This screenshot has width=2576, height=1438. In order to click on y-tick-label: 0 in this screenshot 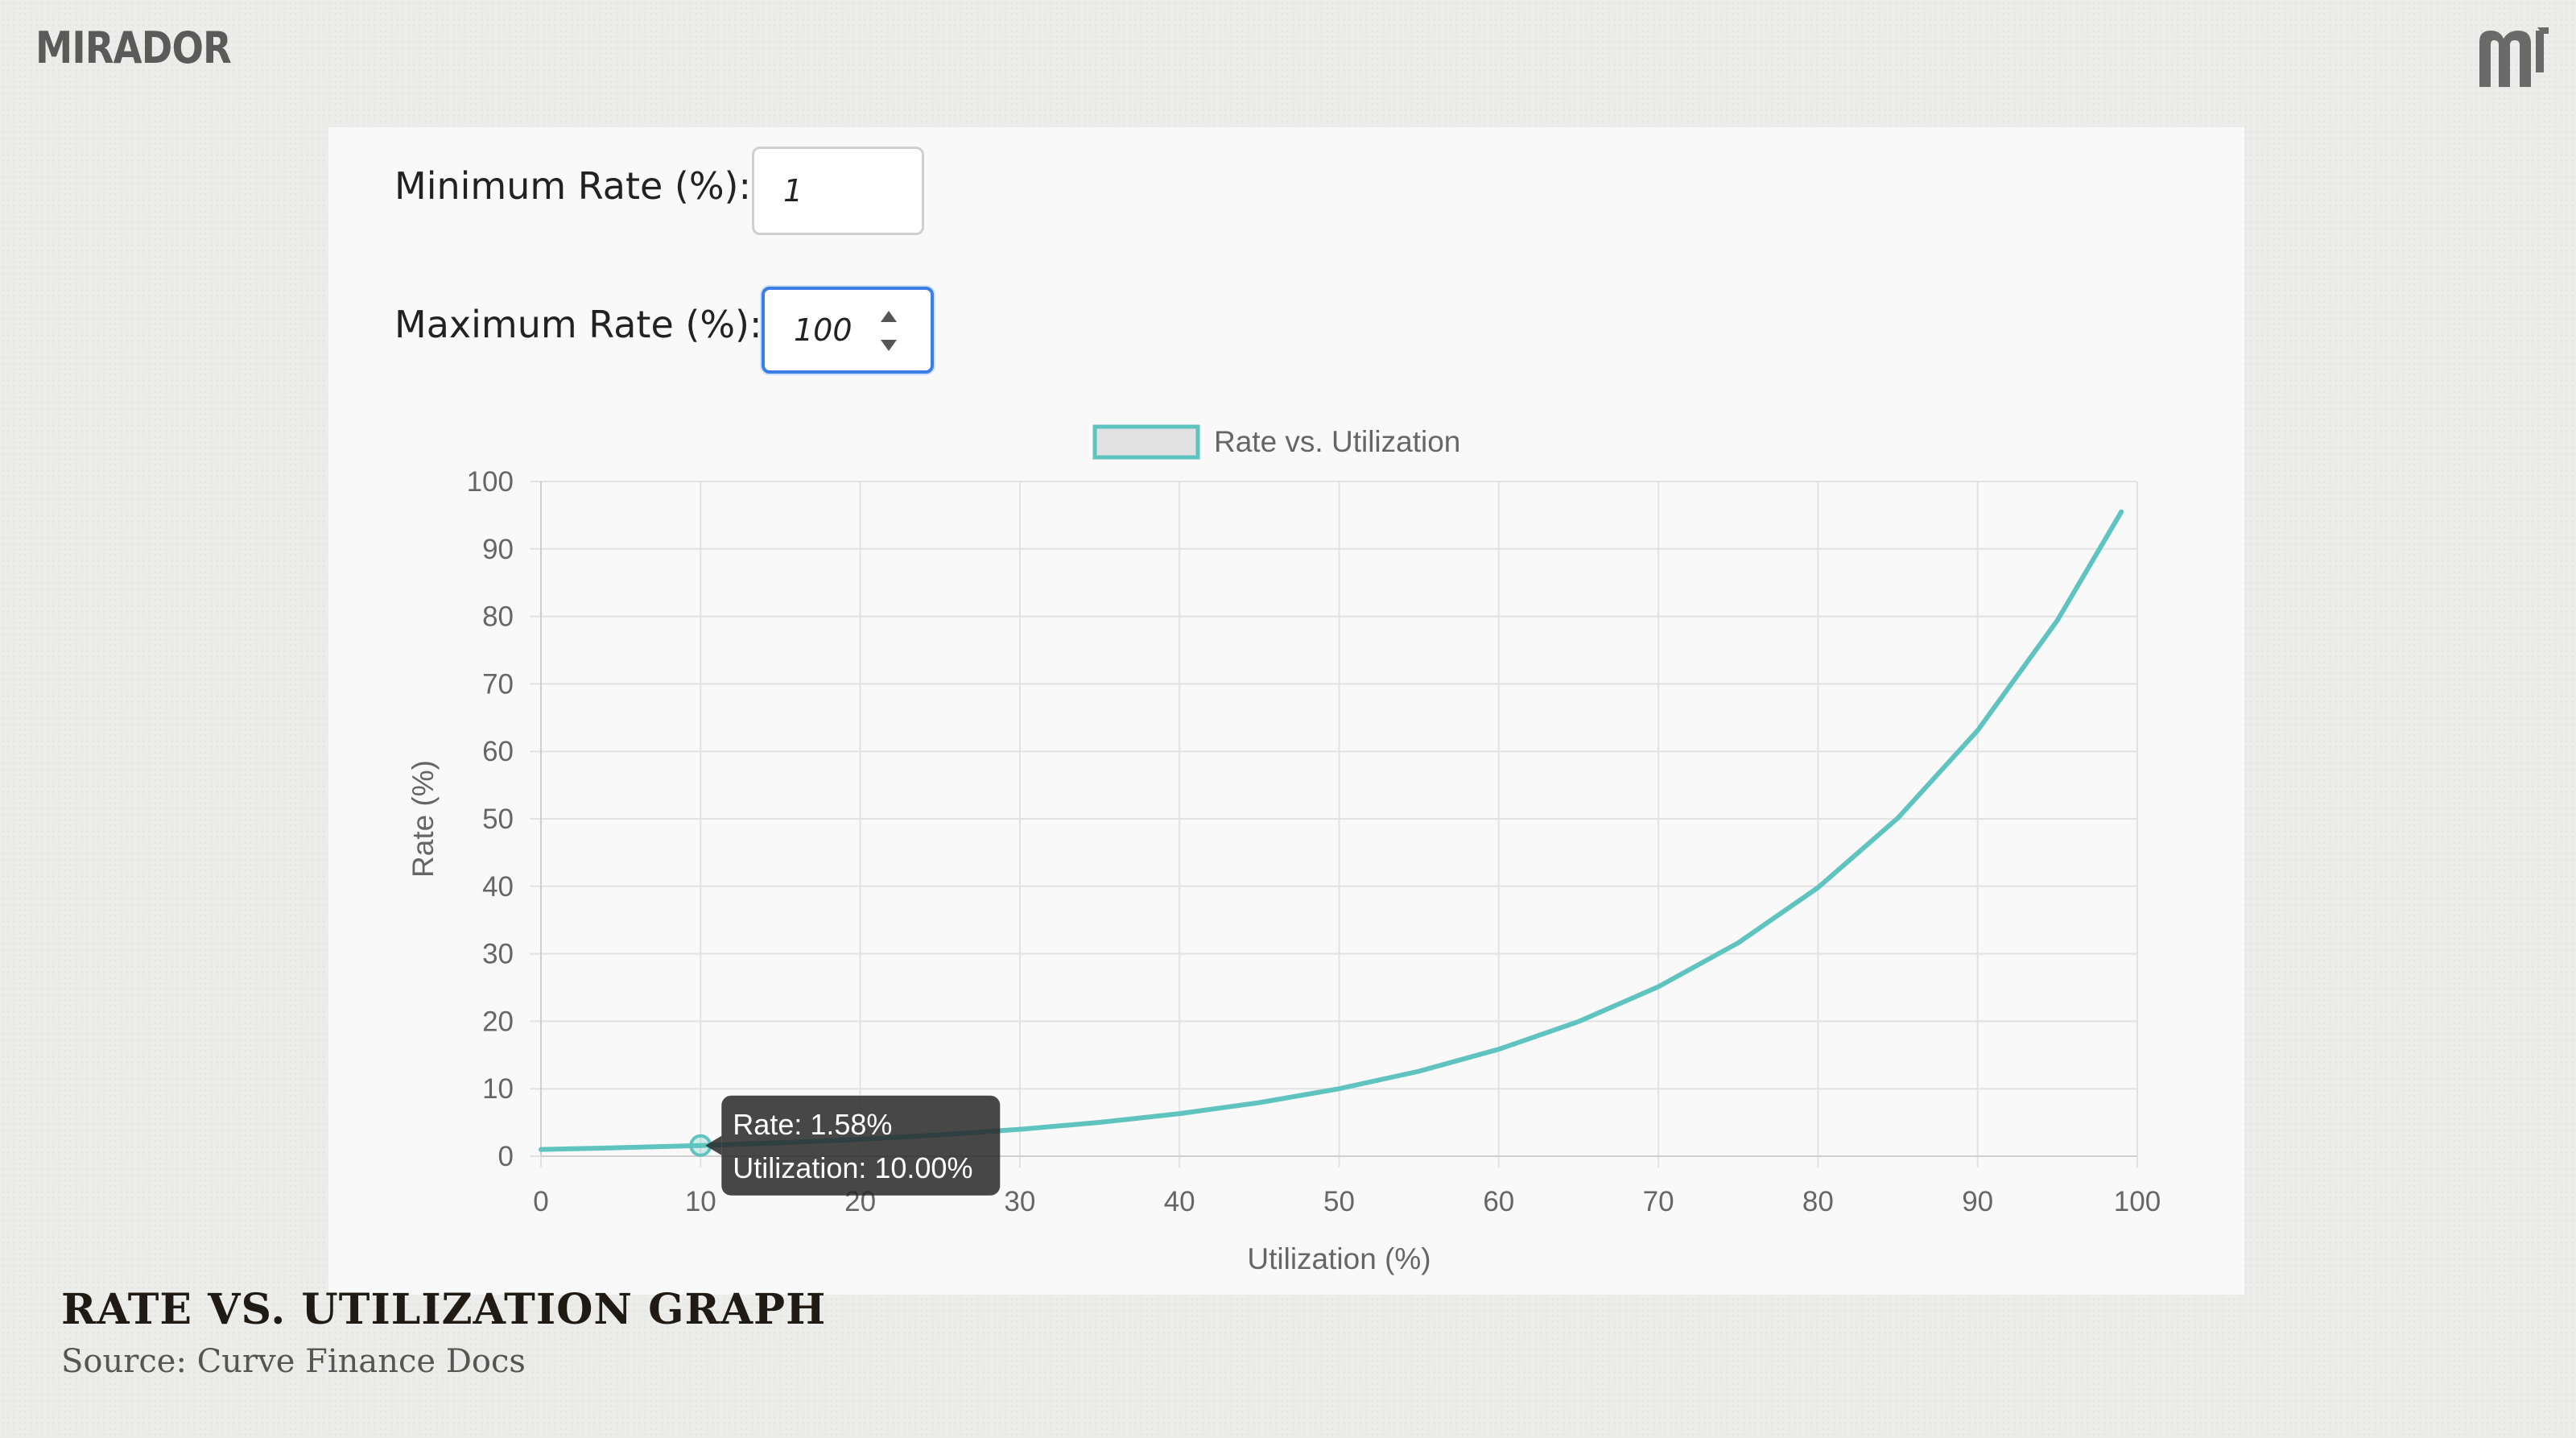, I will do `click(506, 1156)`.